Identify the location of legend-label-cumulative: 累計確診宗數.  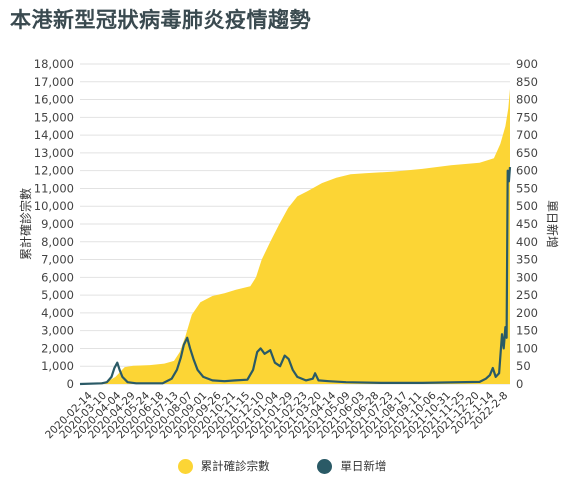
(235, 466).